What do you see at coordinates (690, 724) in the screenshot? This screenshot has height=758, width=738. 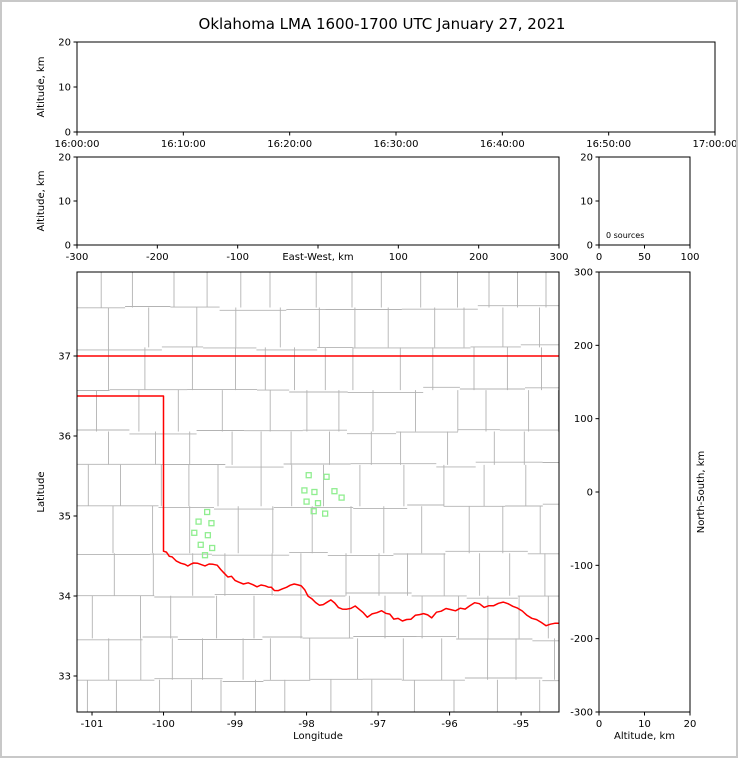 I see `x-tick-label: 20` at bounding box center [690, 724].